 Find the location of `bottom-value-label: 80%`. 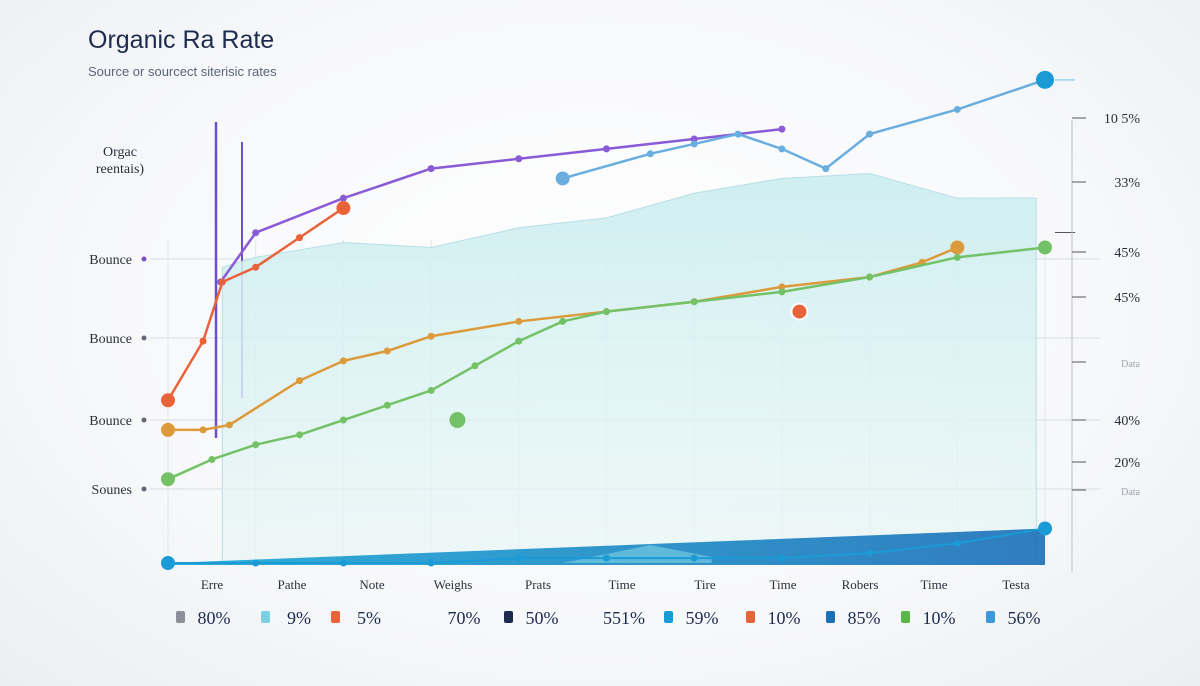

bottom-value-label: 80% is located at coordinates (214, 618).